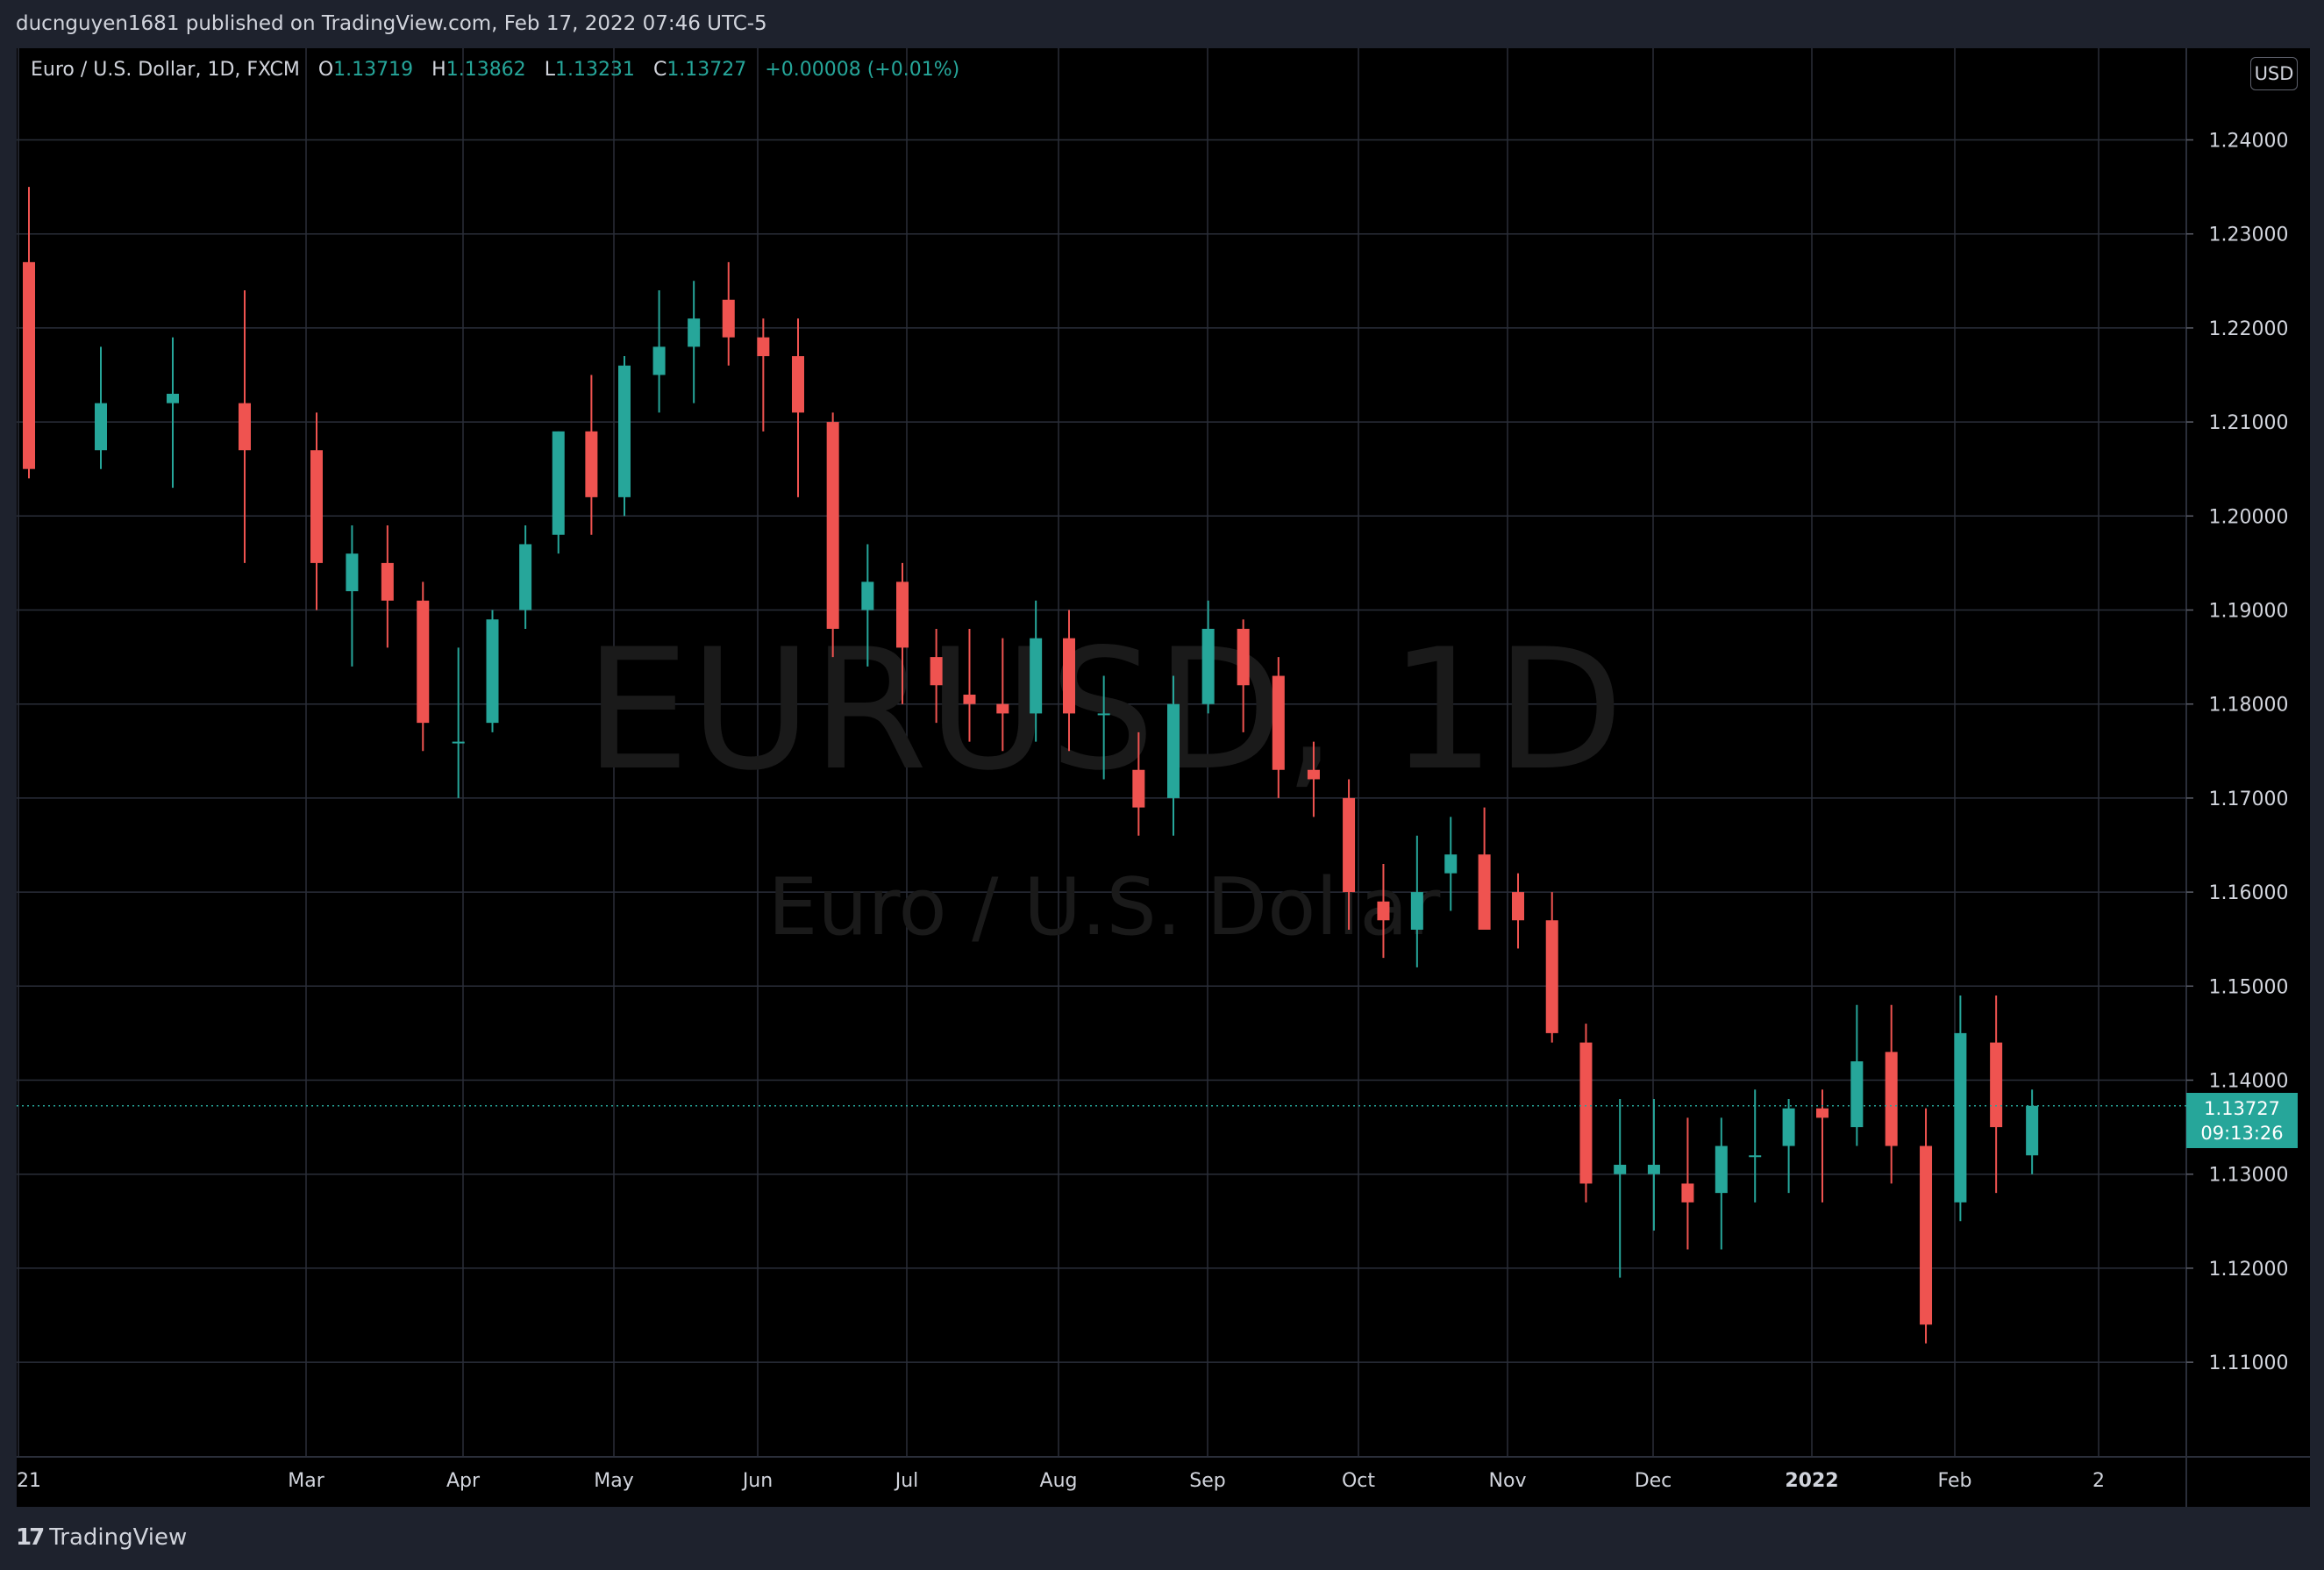 The height and width of the screenshot is (1570, 2324). I want to click on time-tick-label: Jun, so click(757, 1481).